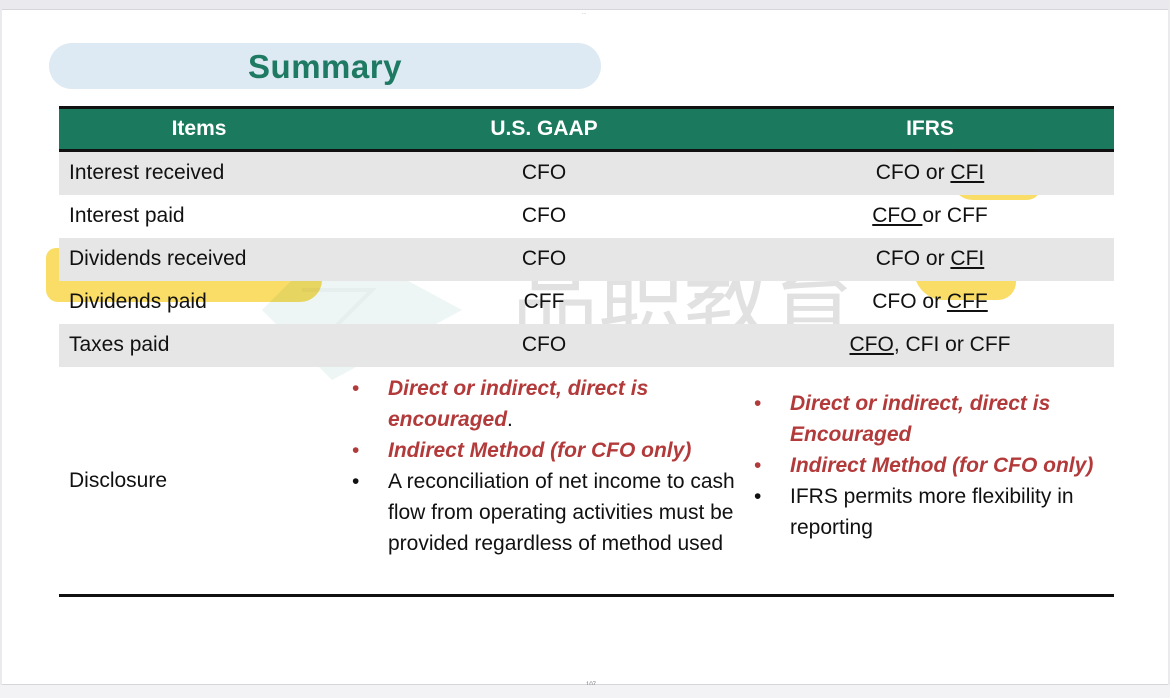 The image size is (1170, 698). I want to click on ifrs-underlined: CFF, so click(967, 301).